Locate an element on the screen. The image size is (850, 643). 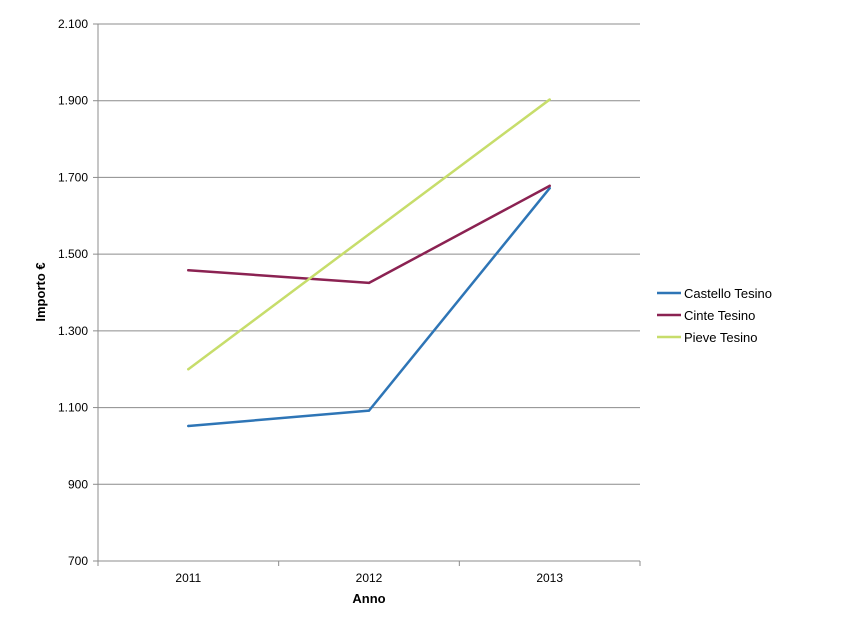
legend: Castello Tesino Cinte Tesino Pieve Tesino is located at coordinates (714, 315).